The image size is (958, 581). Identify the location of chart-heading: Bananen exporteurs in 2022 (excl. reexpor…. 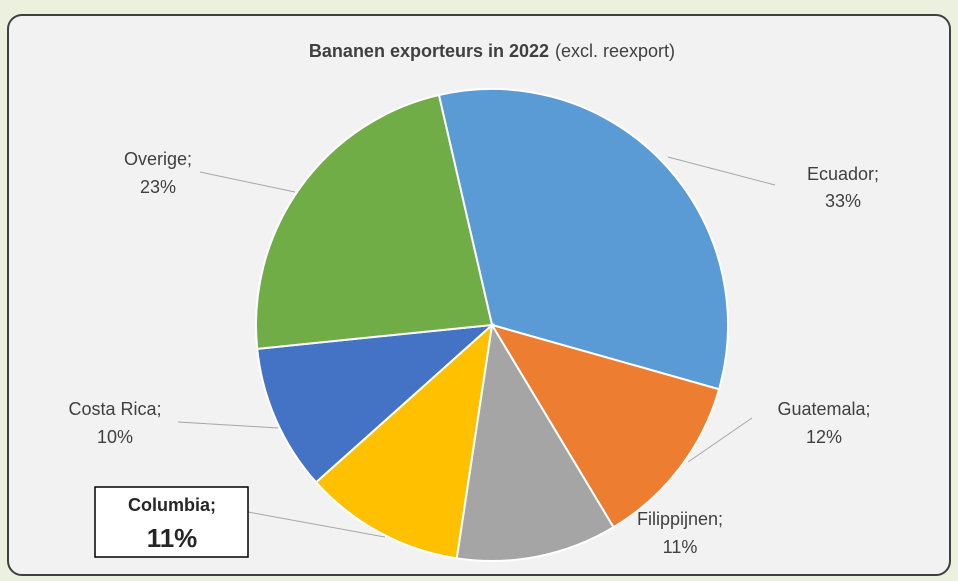
(492, 51).